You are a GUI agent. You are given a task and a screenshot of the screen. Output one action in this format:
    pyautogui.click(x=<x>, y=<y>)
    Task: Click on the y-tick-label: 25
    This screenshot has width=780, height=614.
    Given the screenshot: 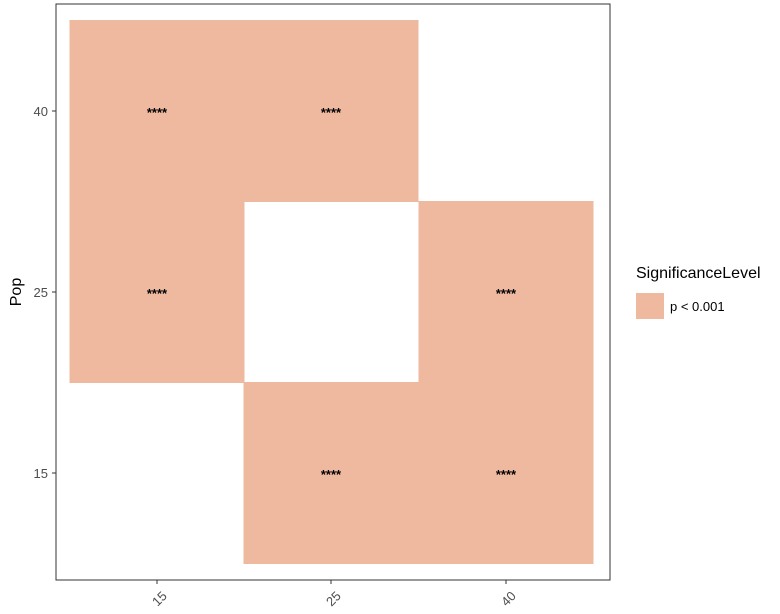 What is the action you would take?
    pyautogui.click(x=41, y=292)
    